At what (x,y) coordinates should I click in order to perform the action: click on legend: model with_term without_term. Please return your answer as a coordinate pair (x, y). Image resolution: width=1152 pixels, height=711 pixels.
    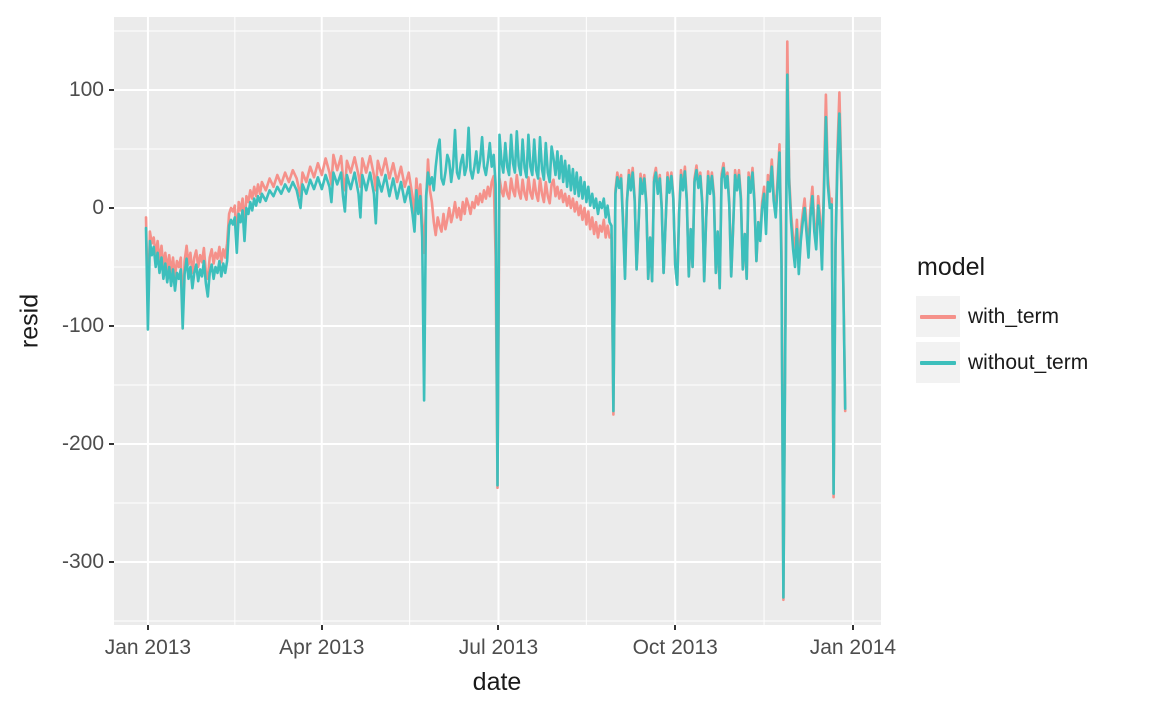
    Looking at the image, I should click on (1002, 320).